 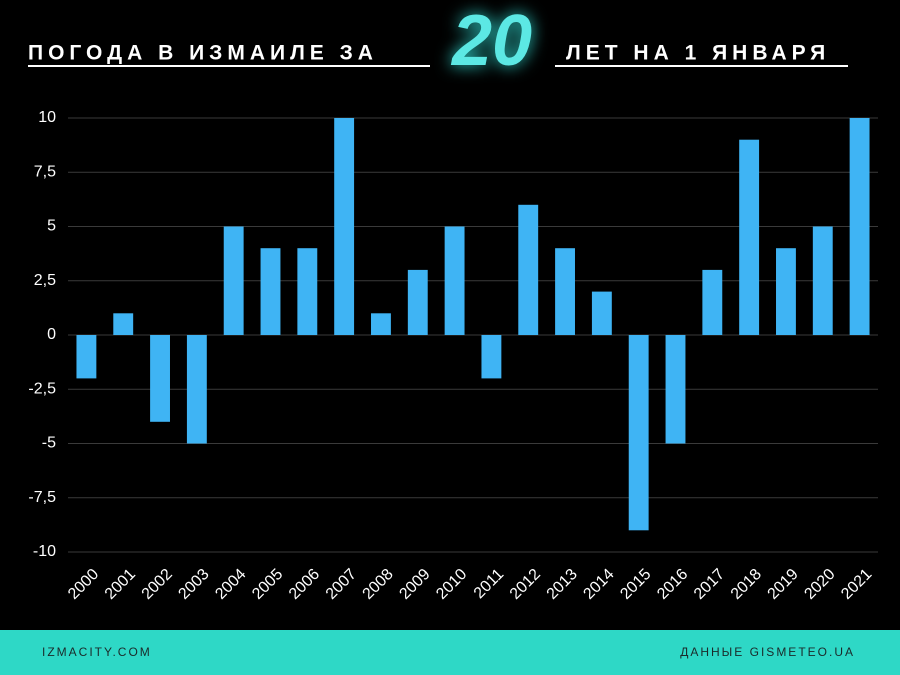 What do you see at coordinates (698, 53) in the screenshot?
I see `chart-title: ЛЕТ НА 1 ЯНВАРЯ` at bounding box center [698, 53].